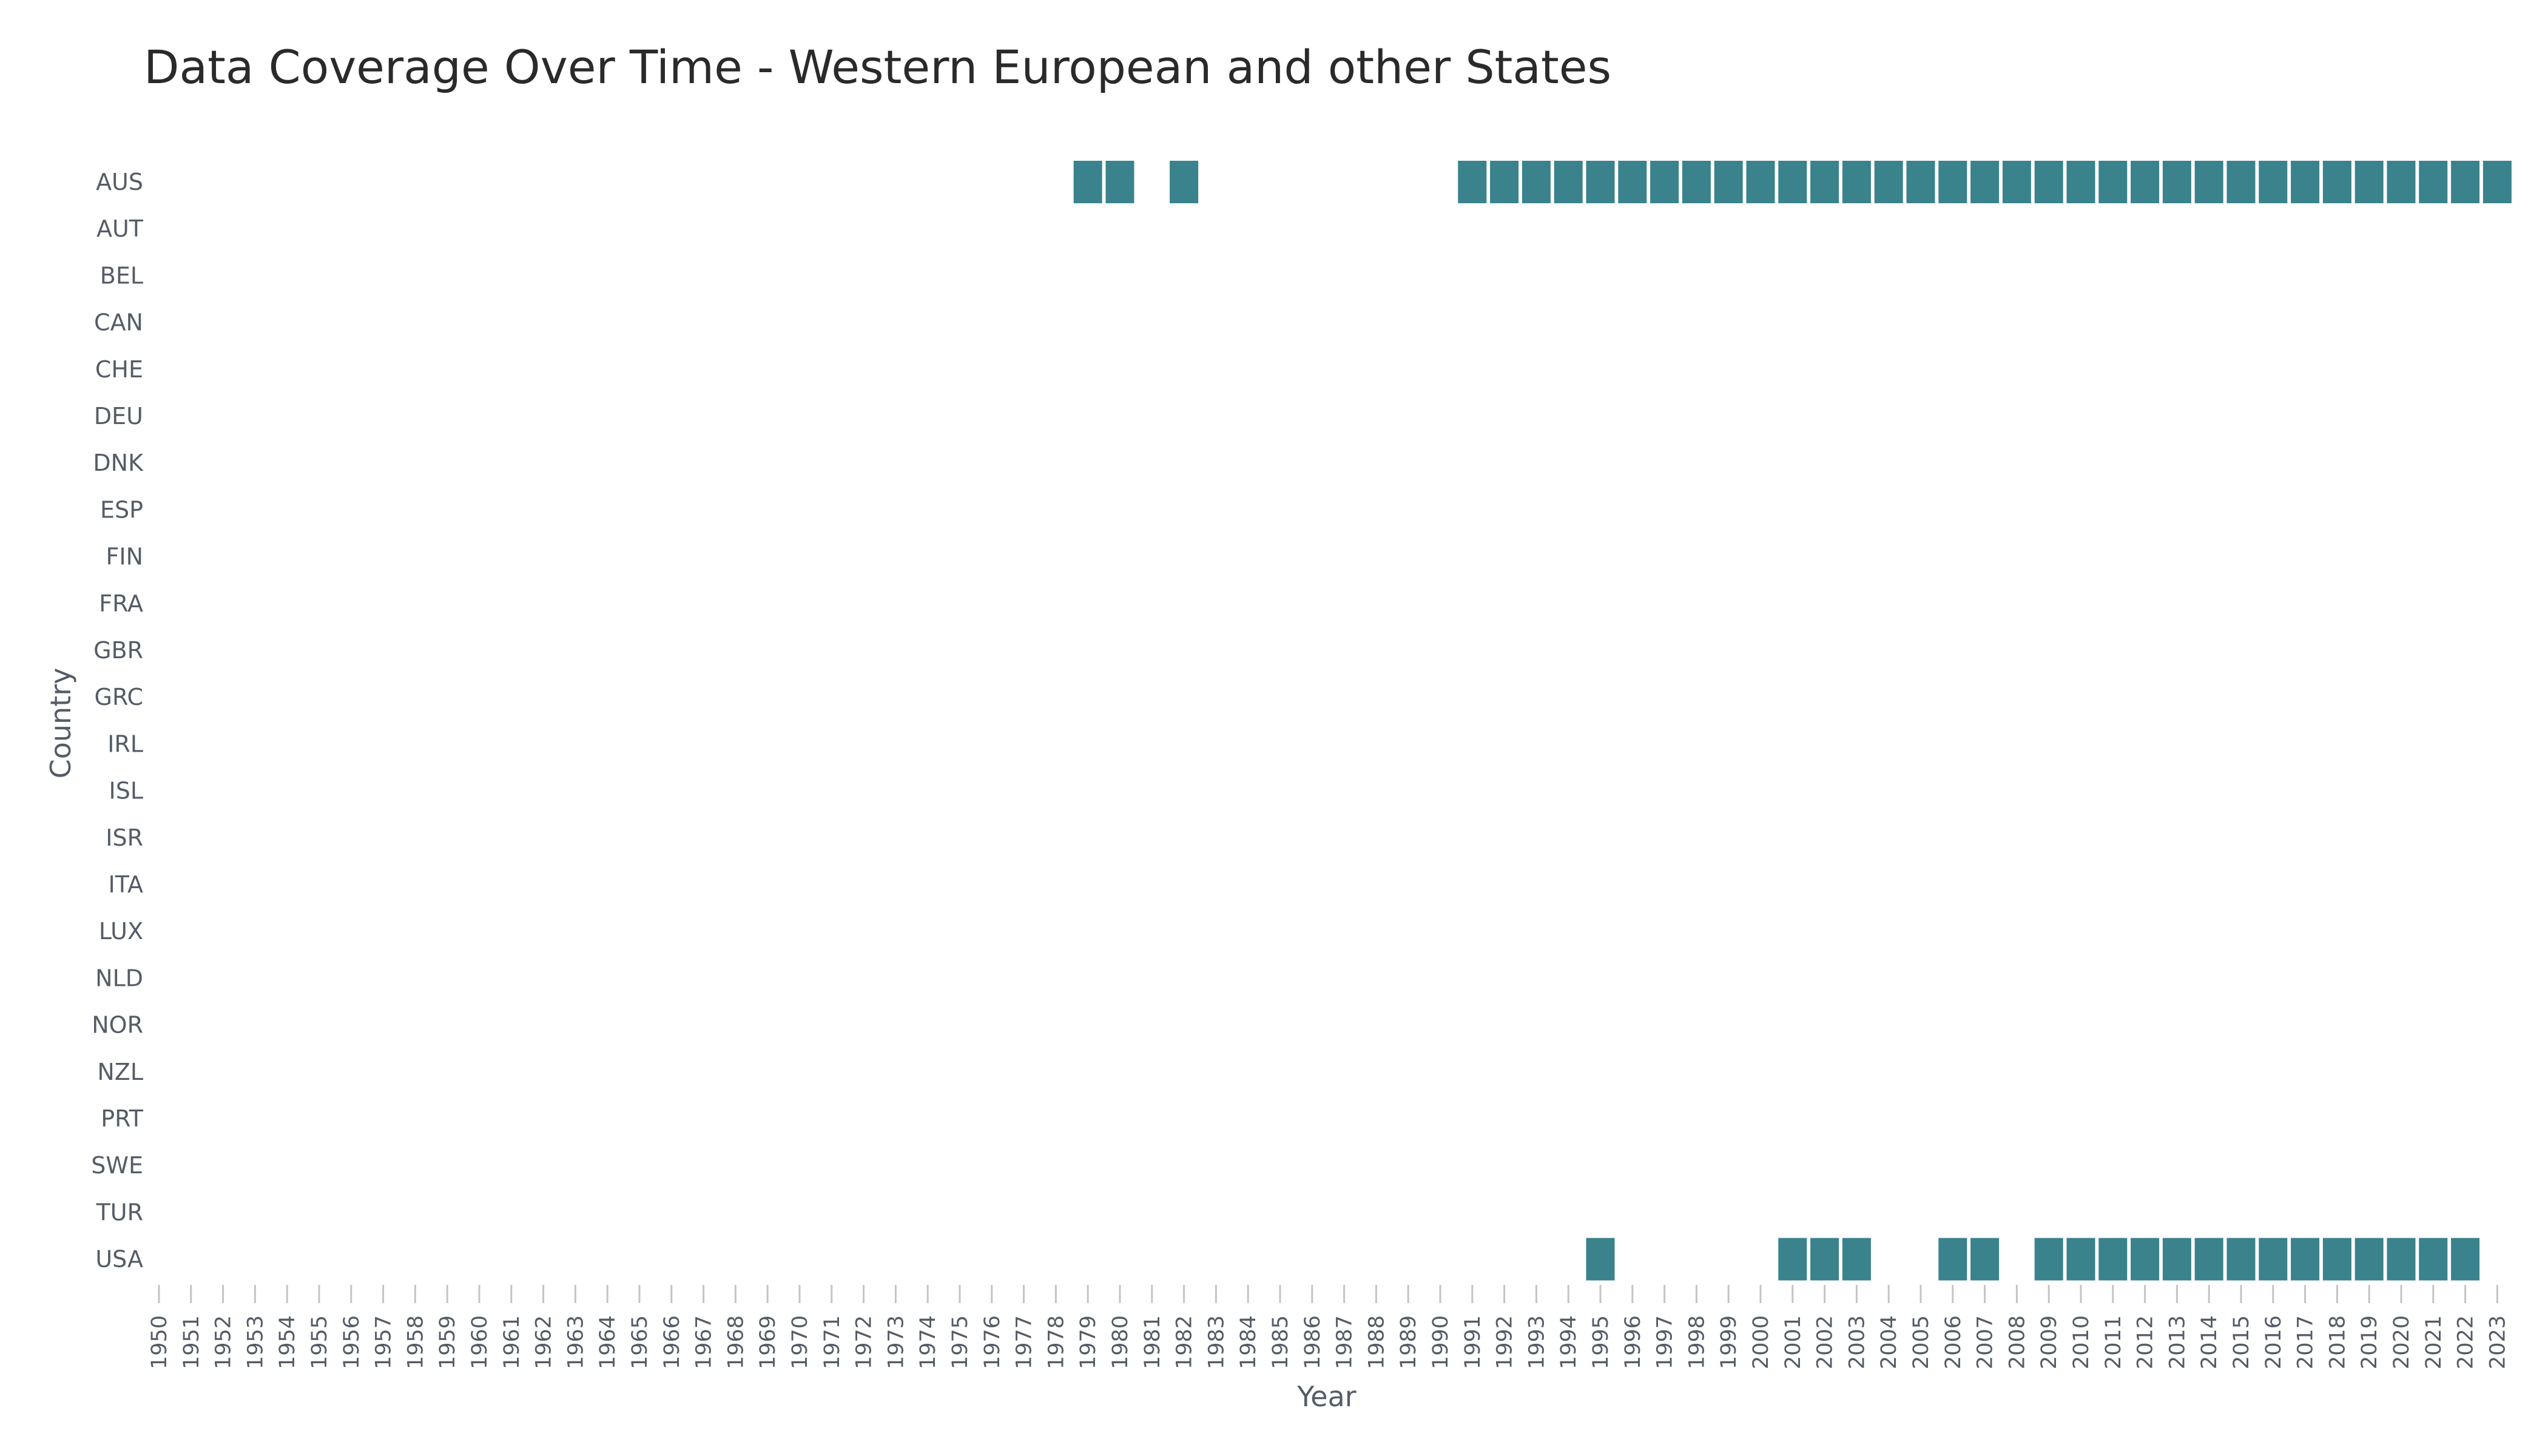 The height and width of the screenshot is (1456, 2548). What do you see at coordinates (2242, 1342) in the screenshot?
I see `x-tick-label-2015: 2015` at bounding box center [2242, 1342].